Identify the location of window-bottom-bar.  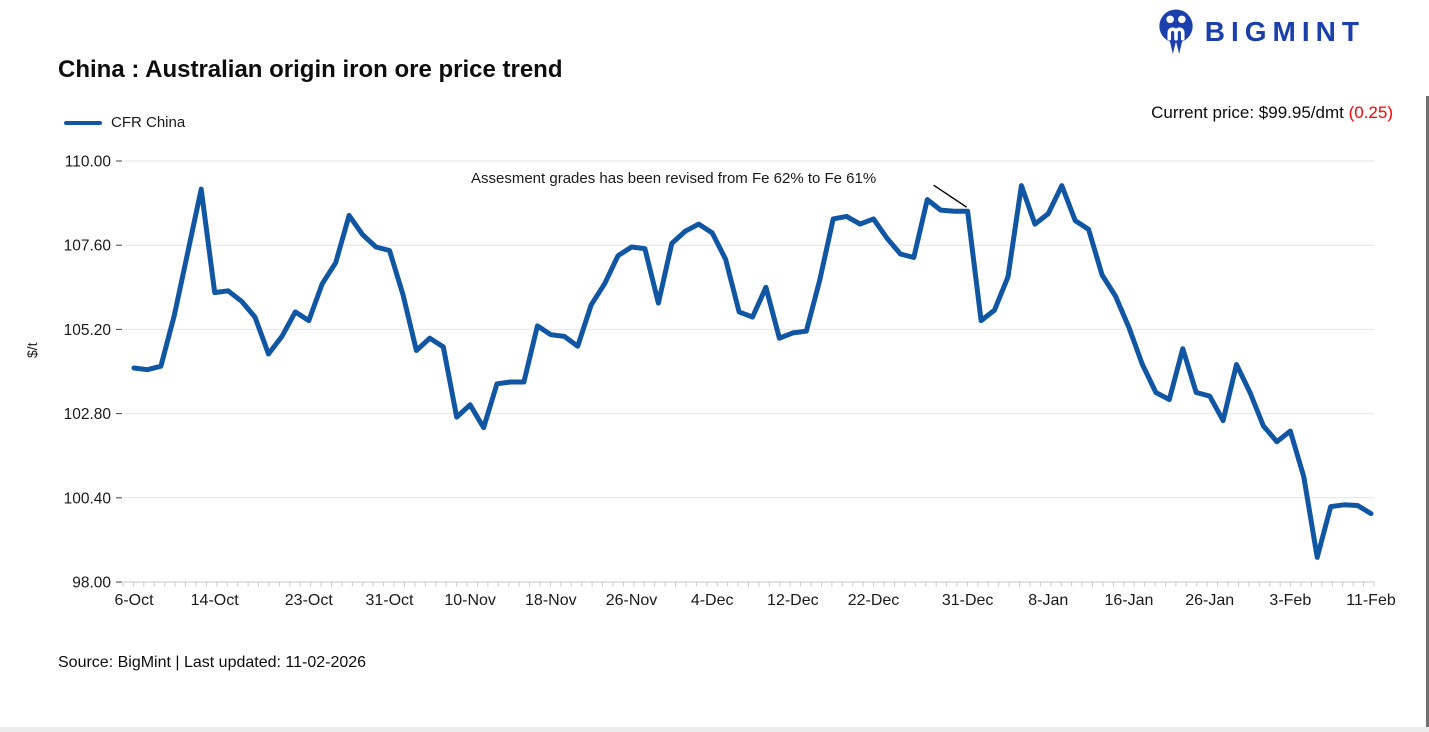
(714, 729).